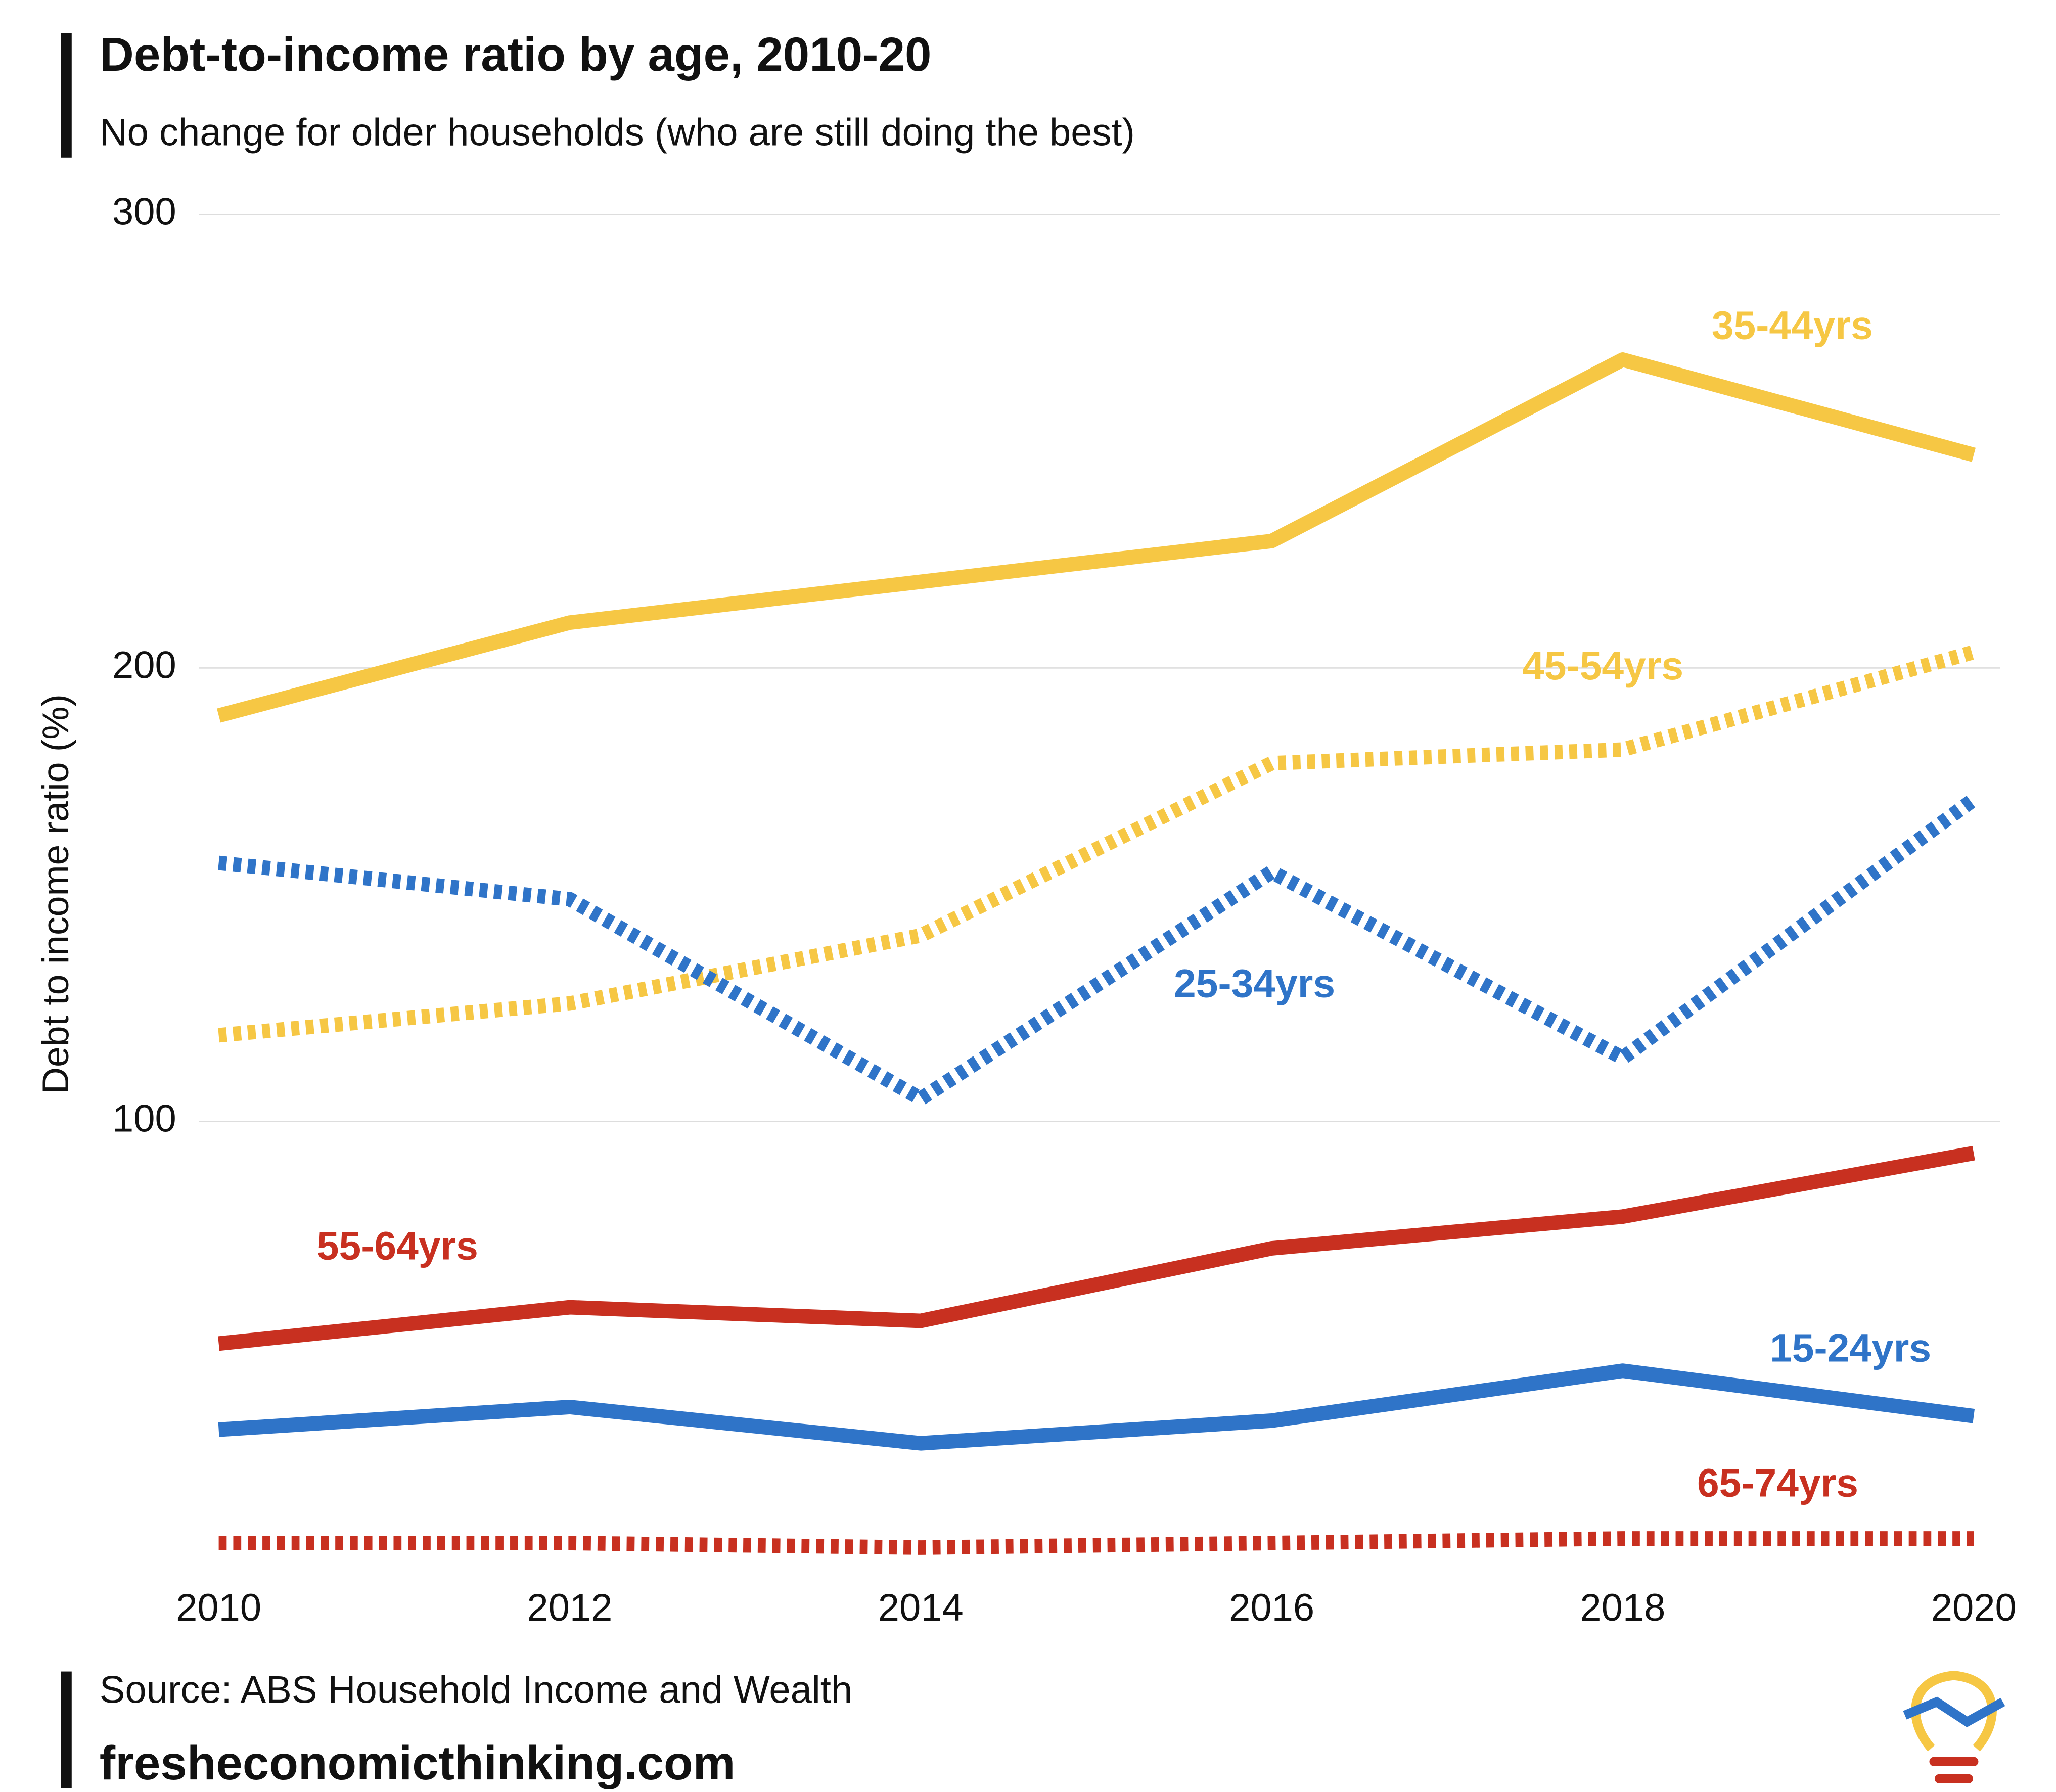 The height and width of the screenshot is (1792, 2056). Describe the element at coordinates (66, 95) in the screenshot. I see `title-bar` at that location.